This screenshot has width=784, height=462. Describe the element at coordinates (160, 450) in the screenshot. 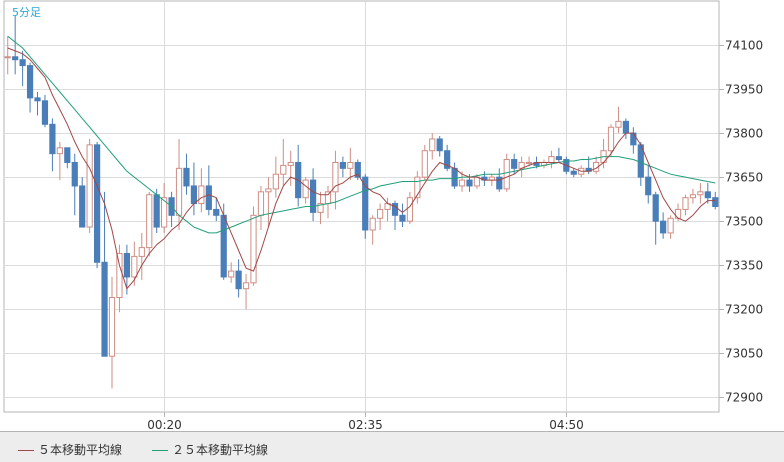

I see `legend-swatch-ma25` at that location.